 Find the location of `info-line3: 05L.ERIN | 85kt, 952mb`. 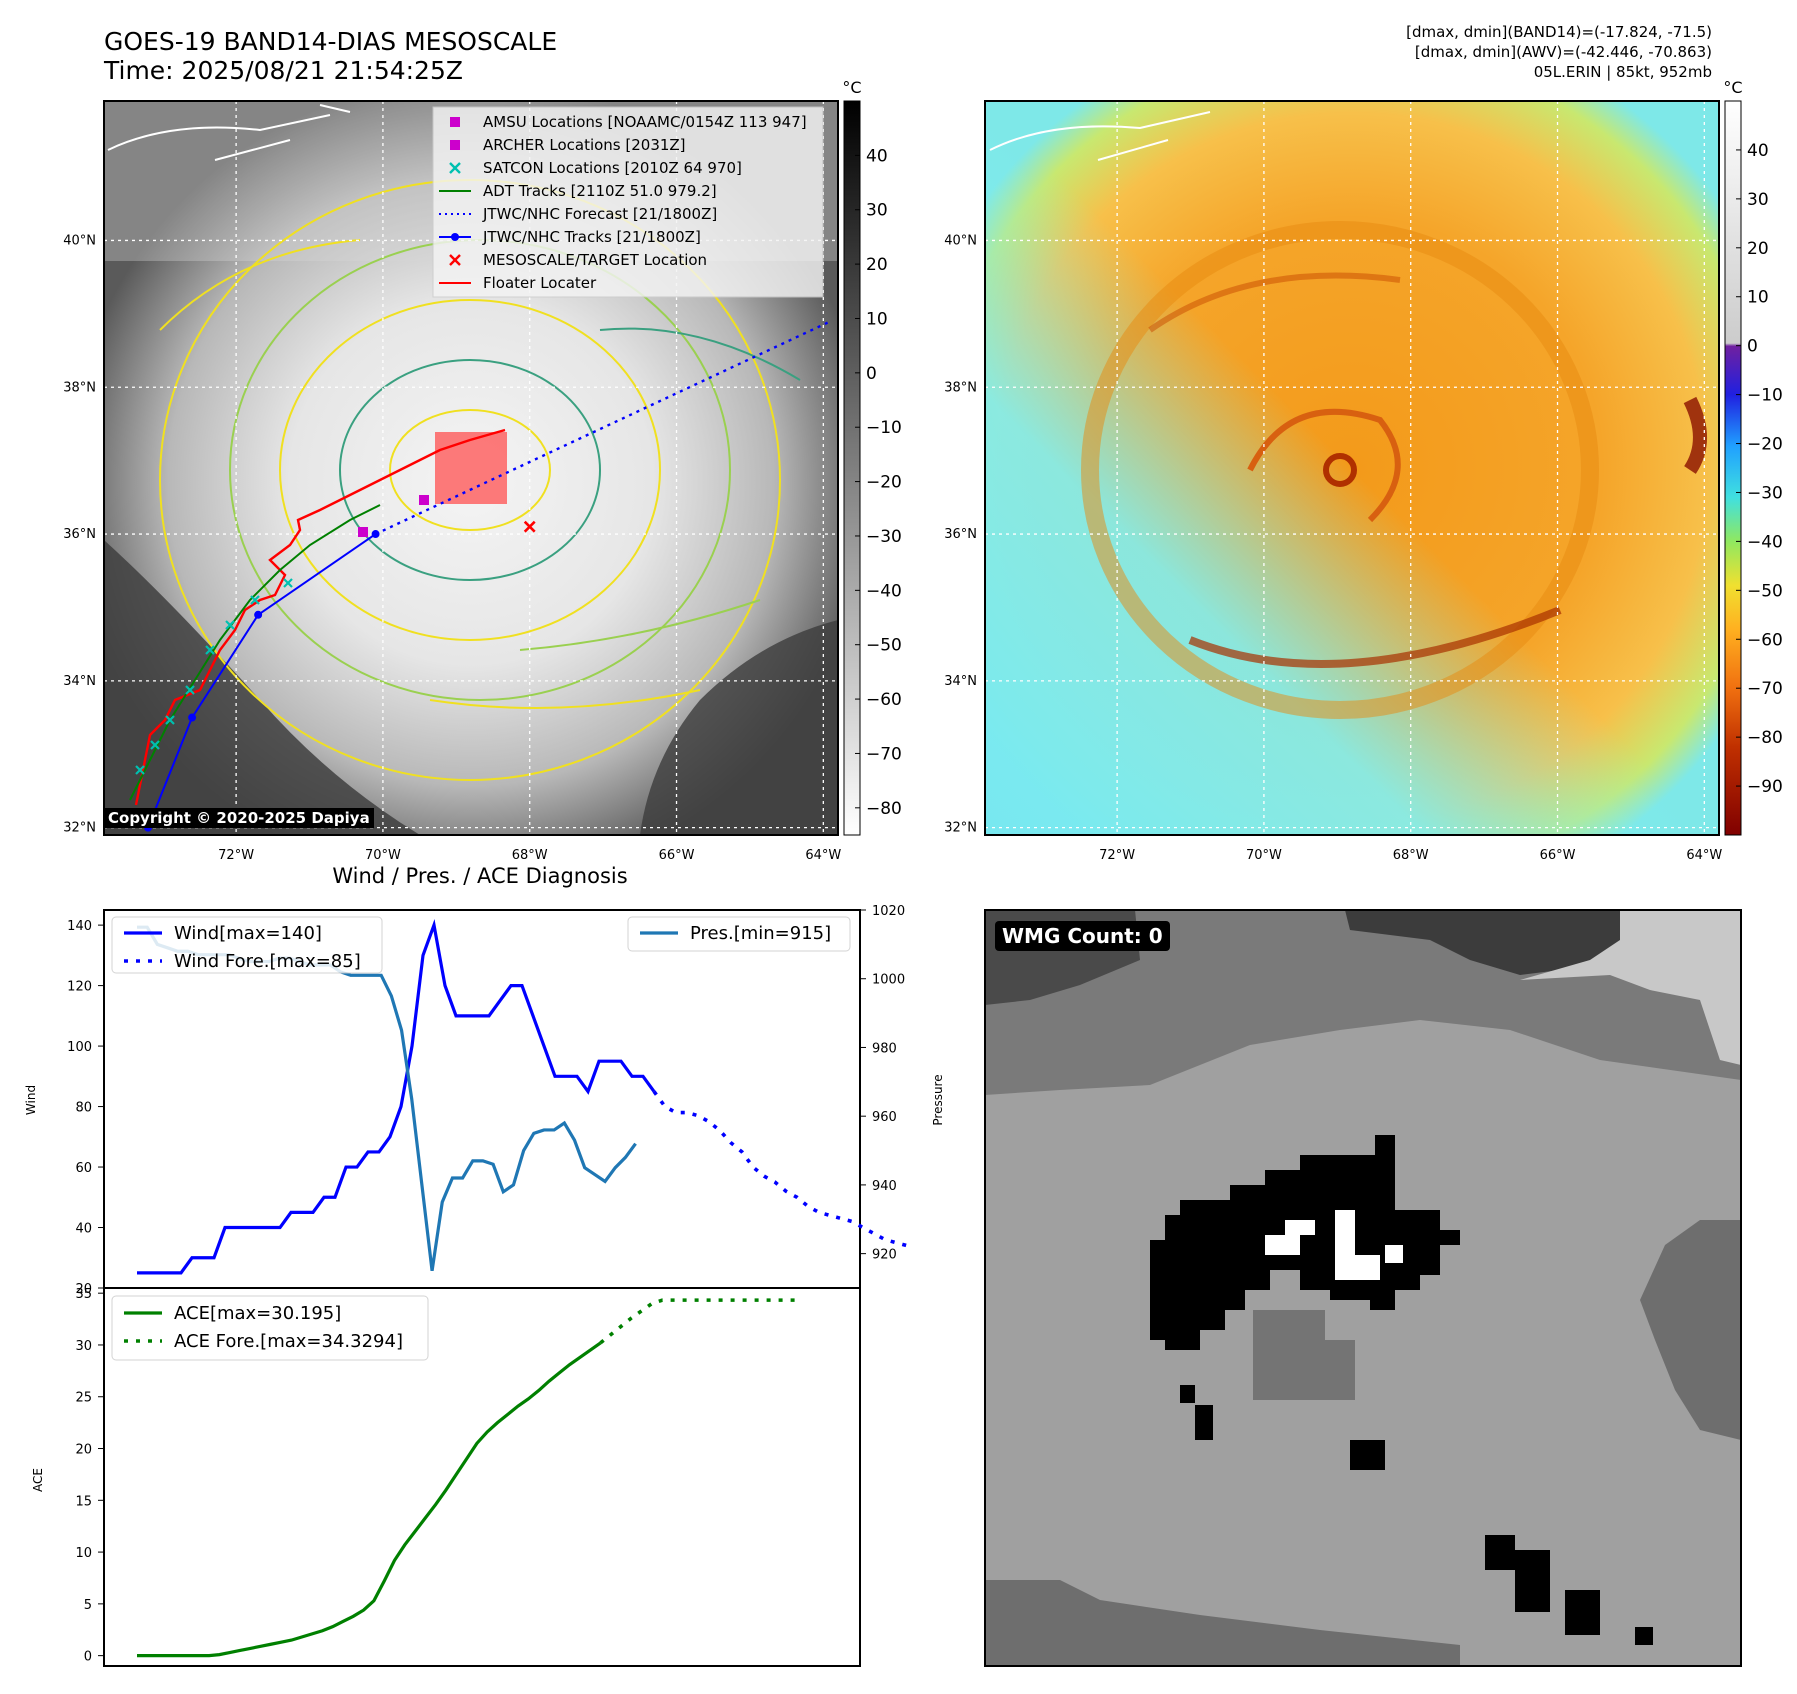

info-line3: 05L.ERIN | 85kt, 952mb is located at coordinates (1622, 72).